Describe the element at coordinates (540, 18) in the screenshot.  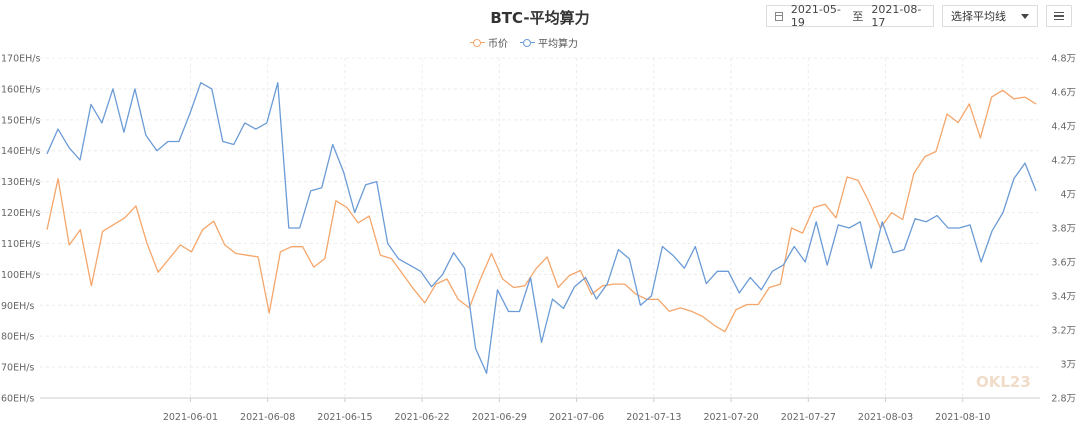
I see `chart-title: BTC-平均算力` at that location.